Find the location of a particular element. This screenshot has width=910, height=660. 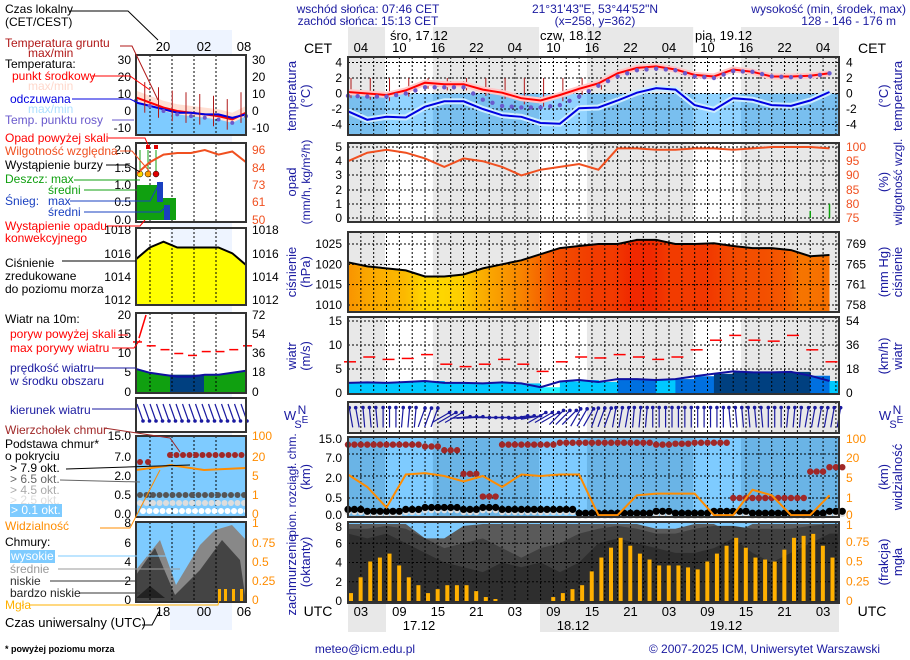

legend-gust-over: poryw powyżej skali is located at coordinates (63, 334).